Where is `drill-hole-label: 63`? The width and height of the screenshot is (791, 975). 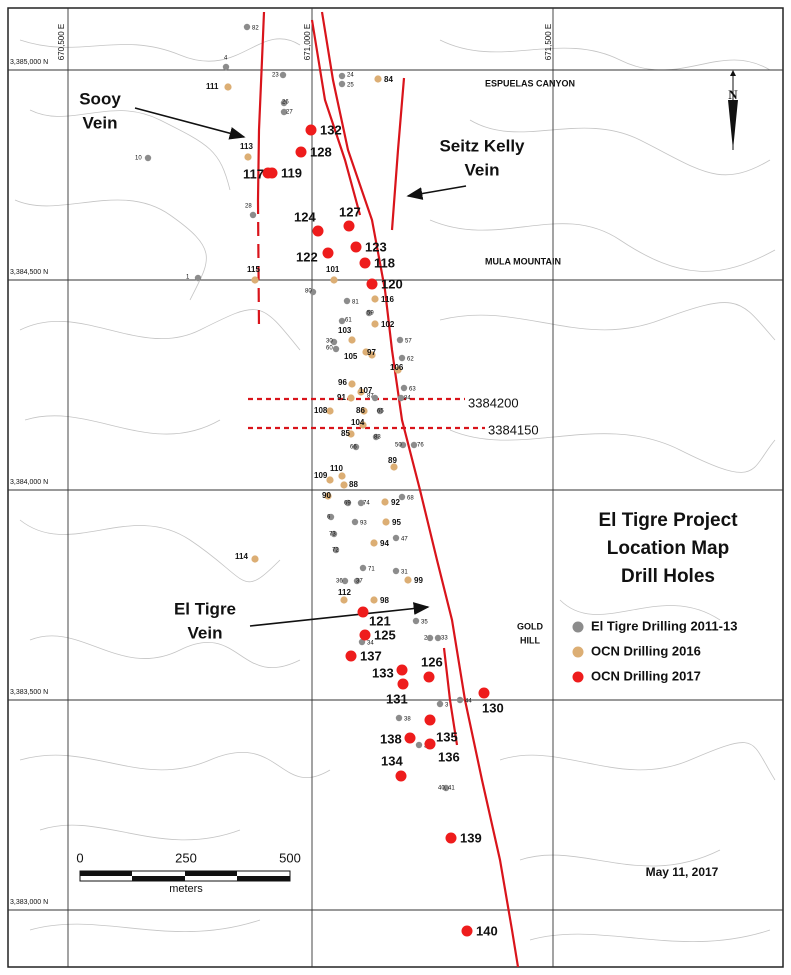
drill-hole-label: 63 is located at coordinates (412, 390).